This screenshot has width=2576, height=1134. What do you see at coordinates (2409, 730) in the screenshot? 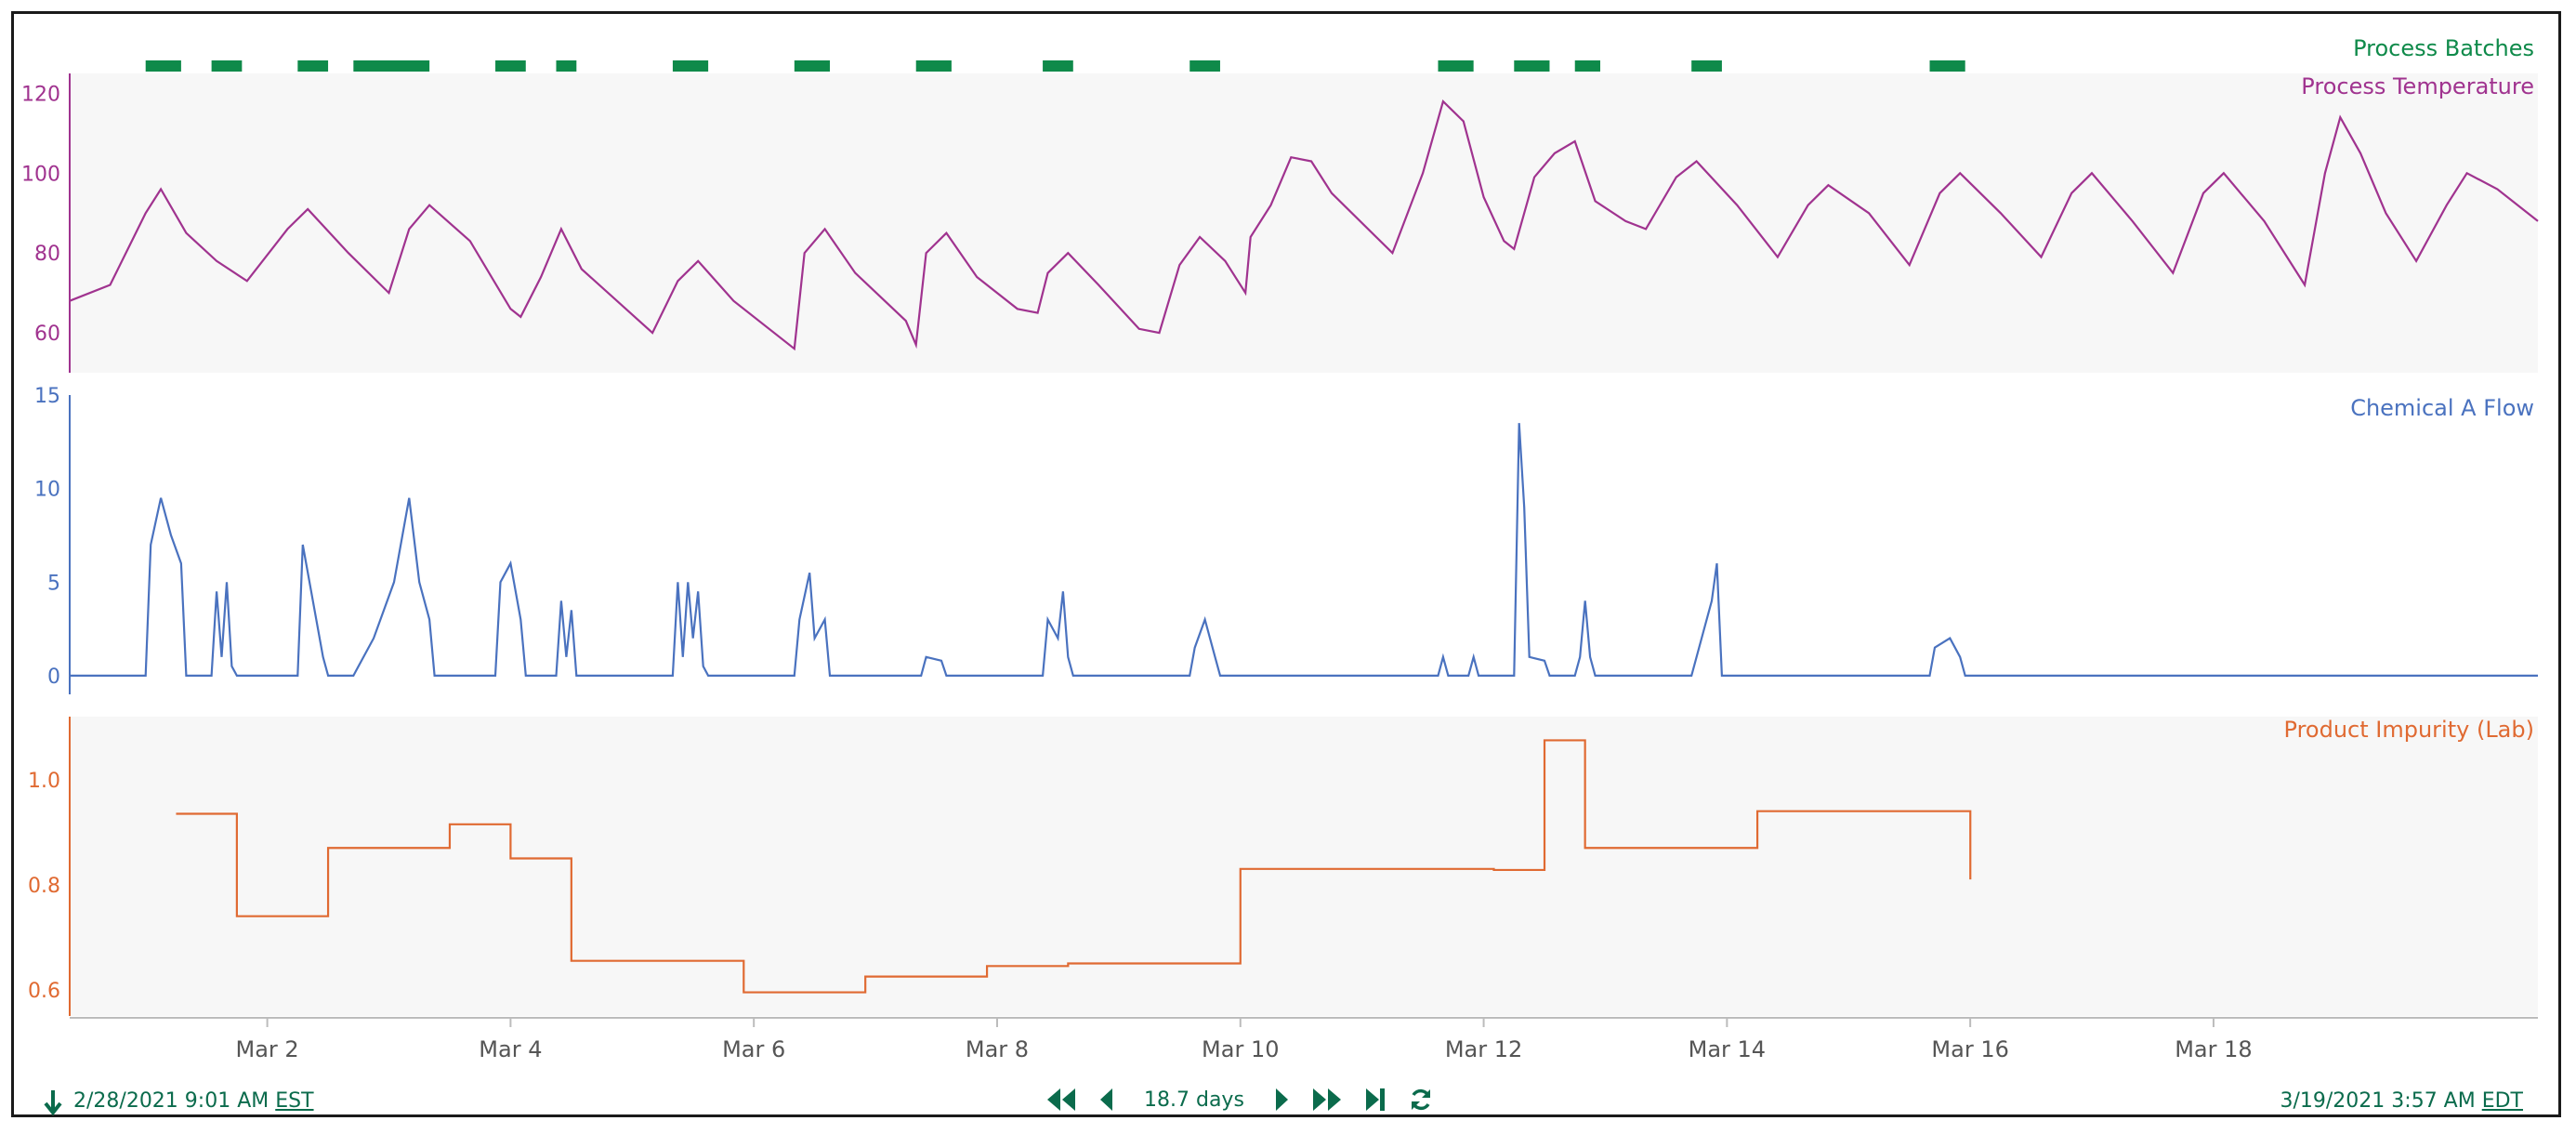
I see `impurity-title: Product Impurity (Lab)` at bounding box center [2409, 730].